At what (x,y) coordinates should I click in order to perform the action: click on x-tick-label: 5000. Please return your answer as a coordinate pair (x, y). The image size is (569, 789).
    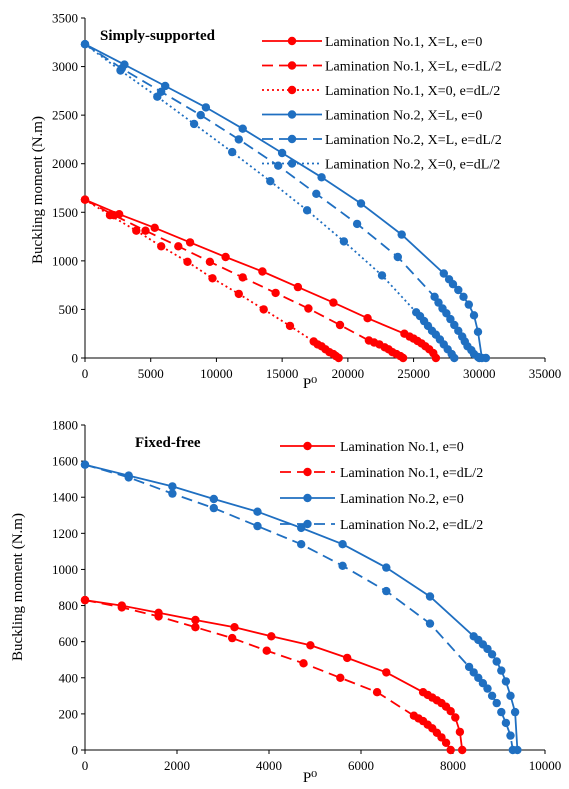
    Looking at the image, I should click on (151, 373).